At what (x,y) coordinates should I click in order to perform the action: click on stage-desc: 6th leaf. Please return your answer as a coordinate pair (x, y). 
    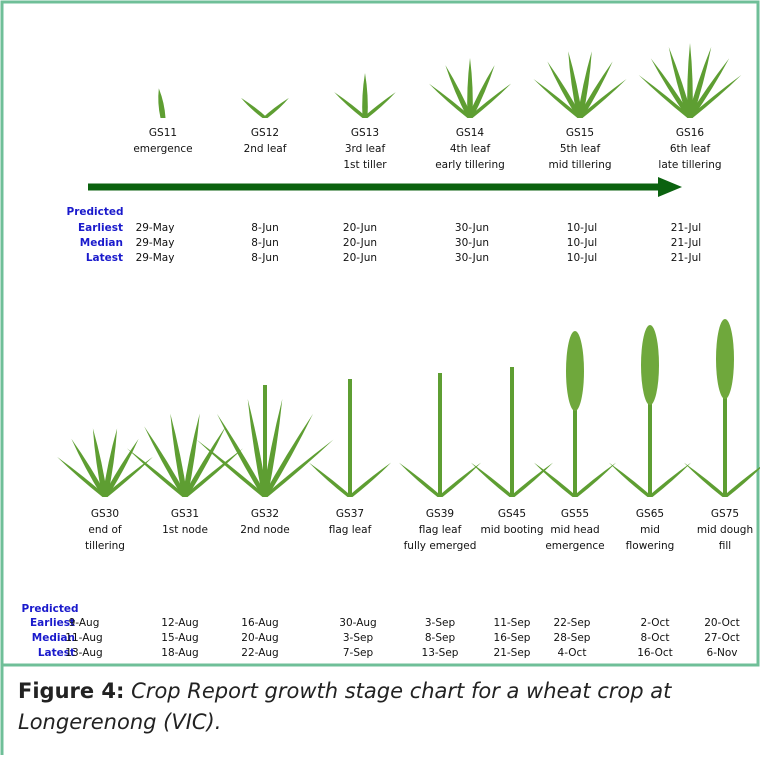
    Looking at the image, I should click on (690, 149).